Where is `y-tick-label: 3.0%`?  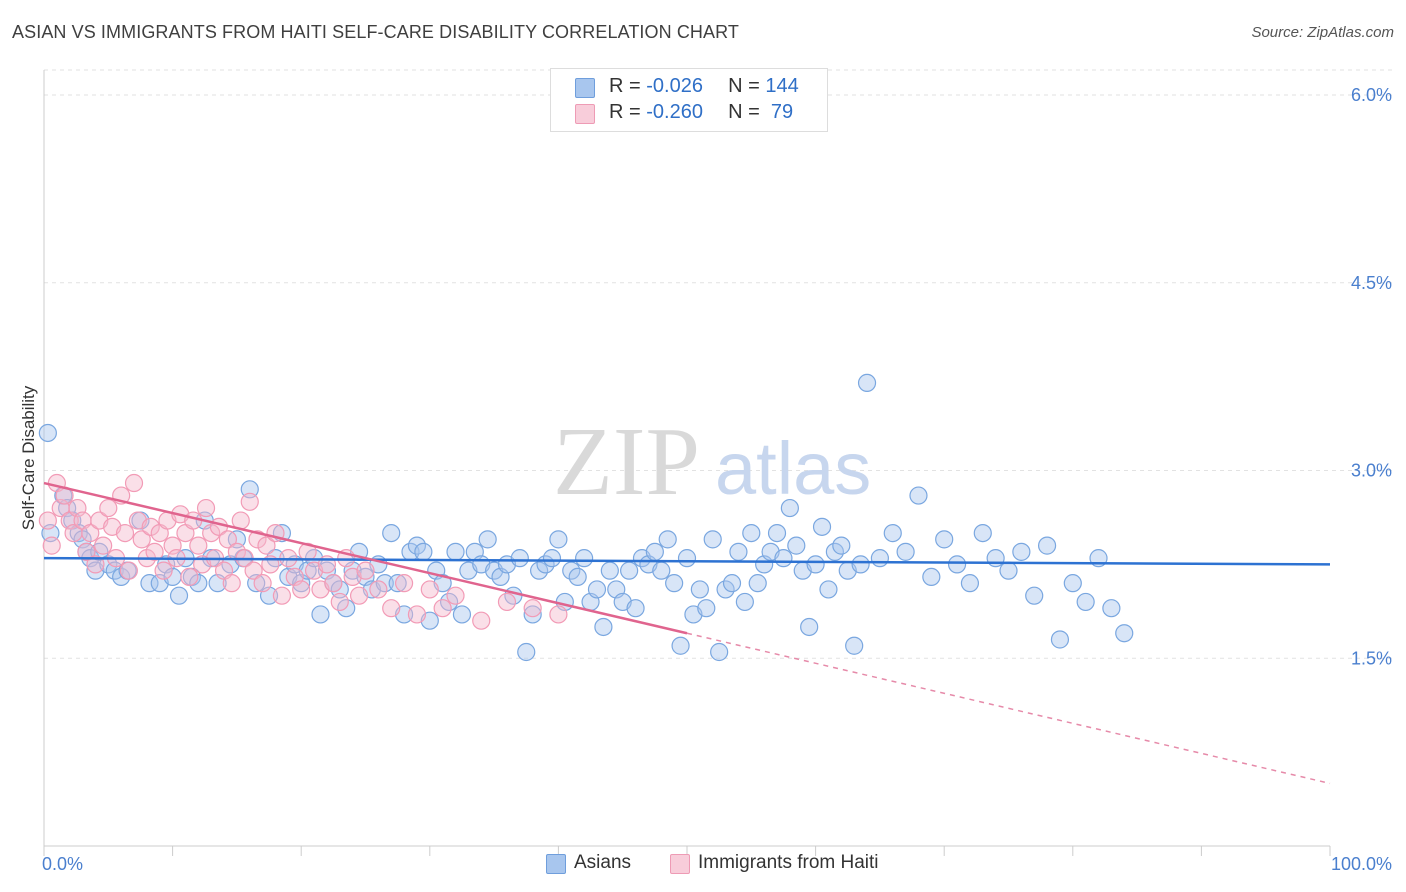
y-tick-label: 3.0% is located at coordinates (1371, 471).